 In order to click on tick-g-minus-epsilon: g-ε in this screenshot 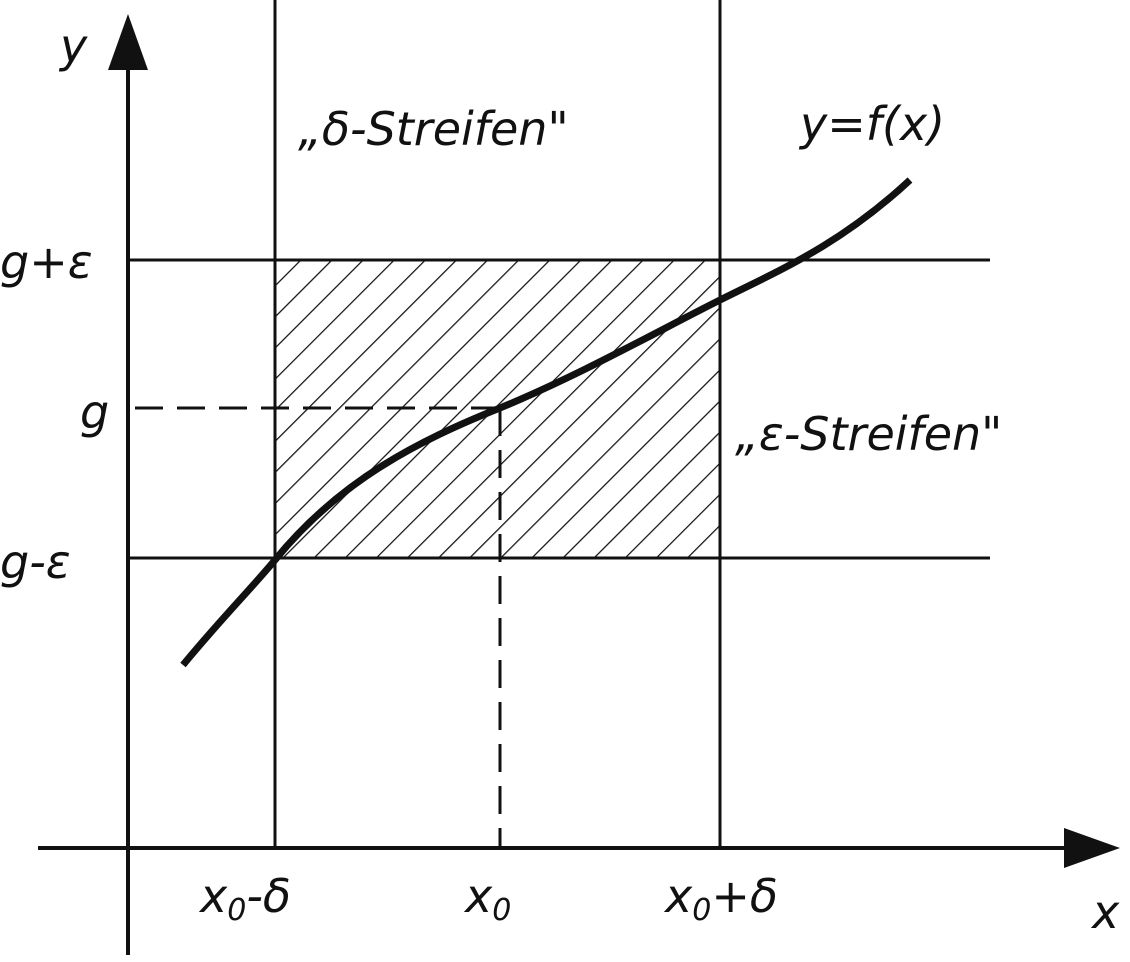, I will do `click(35, 562)`.